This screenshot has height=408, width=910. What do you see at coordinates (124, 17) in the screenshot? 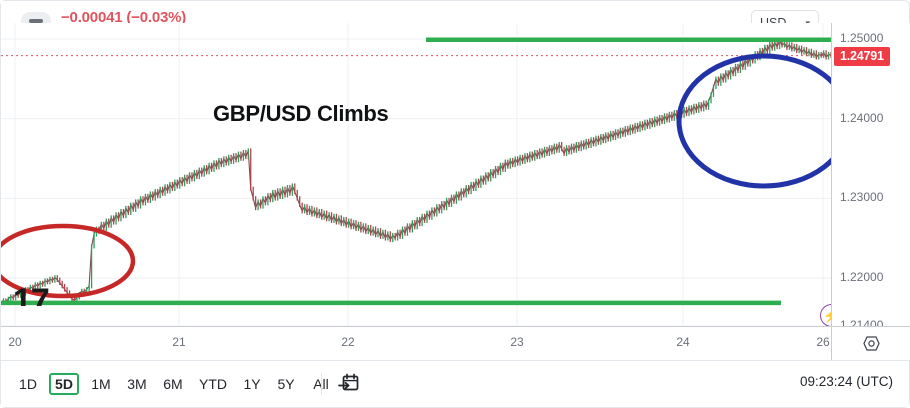
I see `price-change: −0.00041 (−0.03%)` at bounding box center [124, 17].